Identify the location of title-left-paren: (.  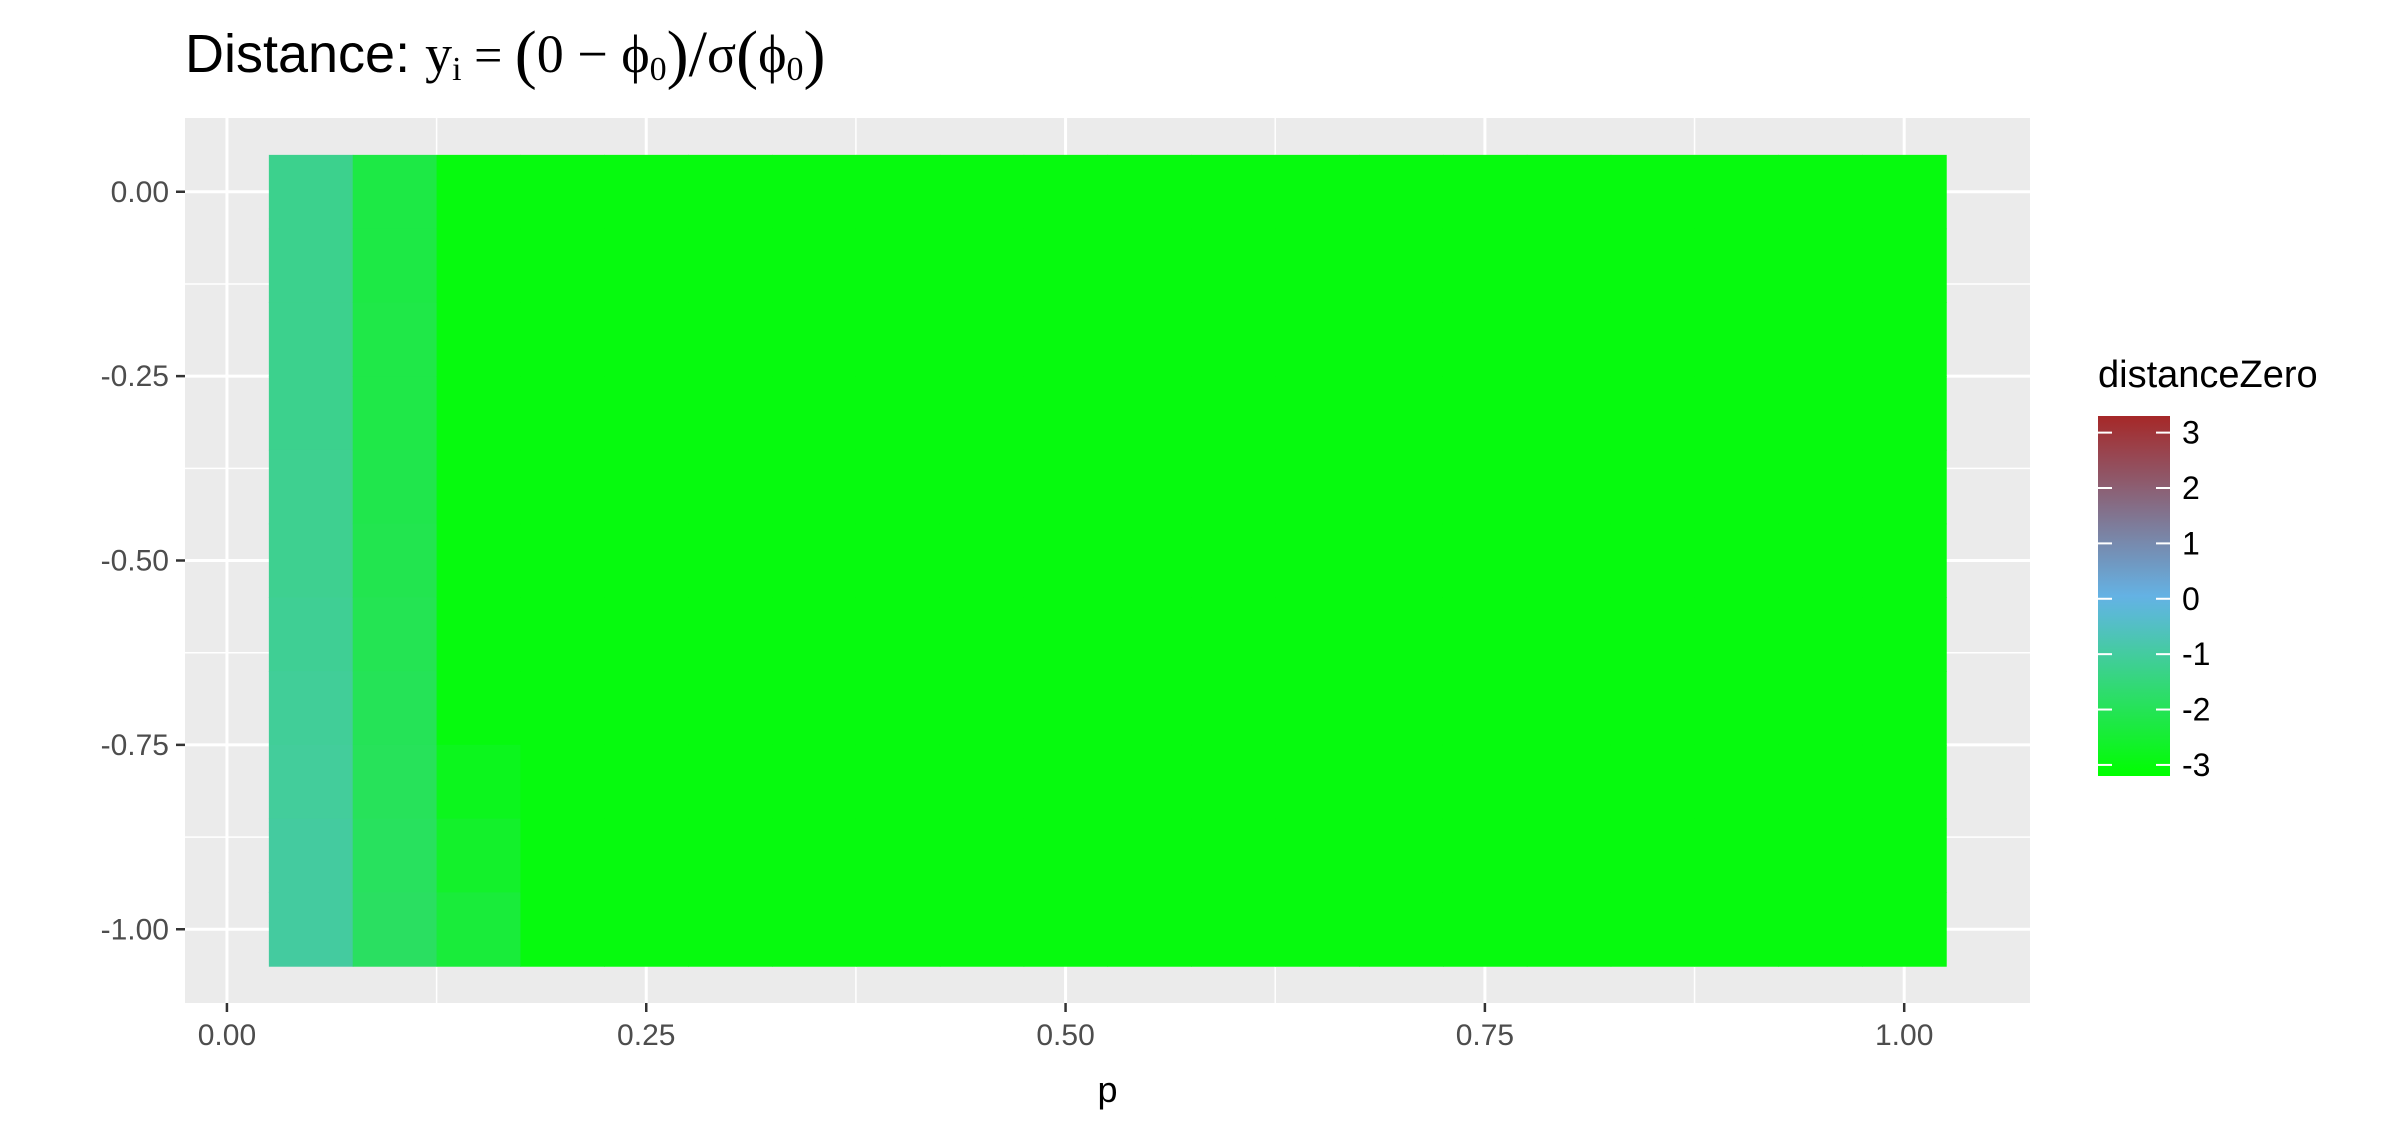
(526, 54).